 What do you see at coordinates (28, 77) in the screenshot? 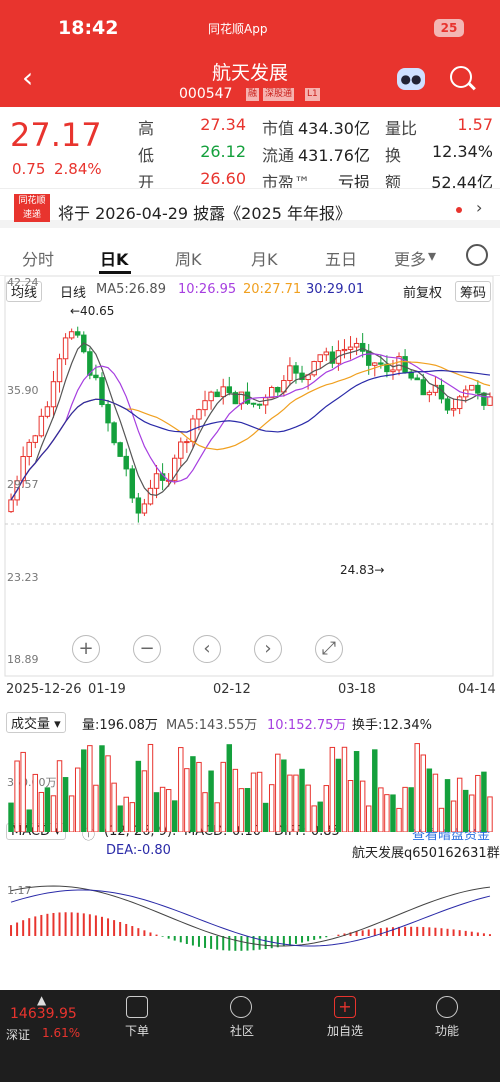
I see `back-icon: ‹` at bounding box center [28, 77].